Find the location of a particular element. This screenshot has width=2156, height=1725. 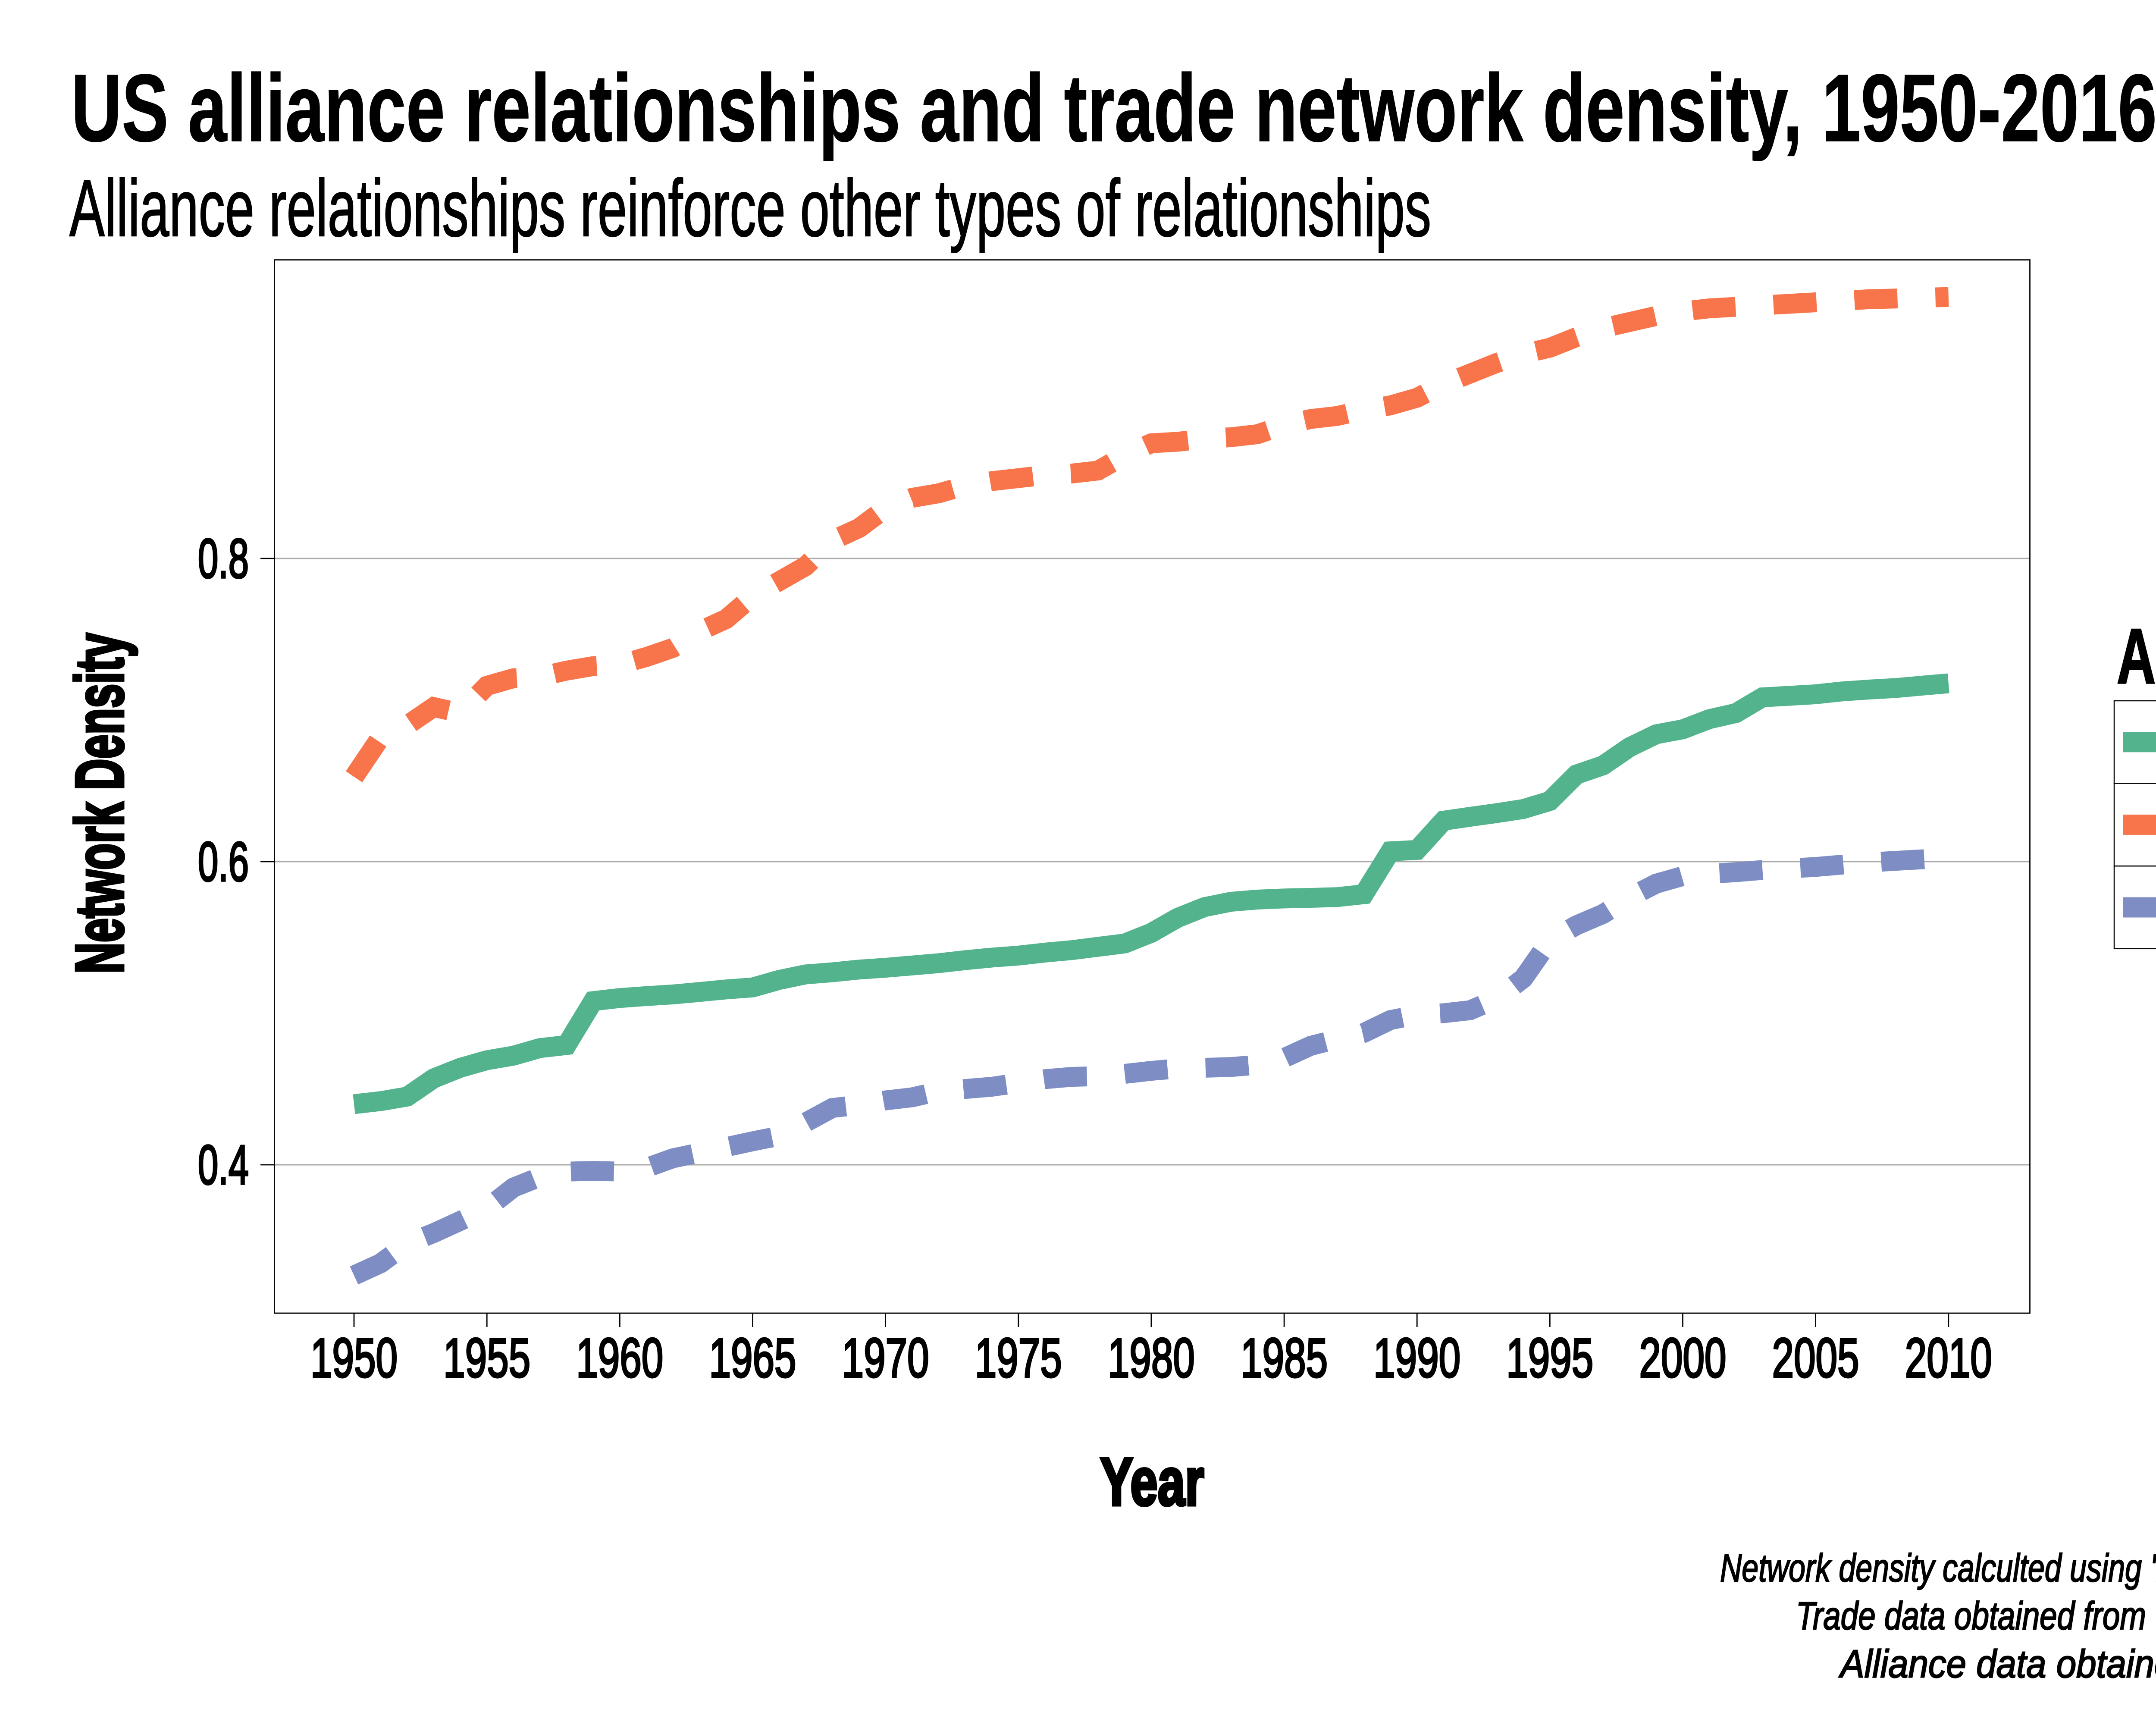

svg-text: 1955 is located at coordinates (486, 1358).